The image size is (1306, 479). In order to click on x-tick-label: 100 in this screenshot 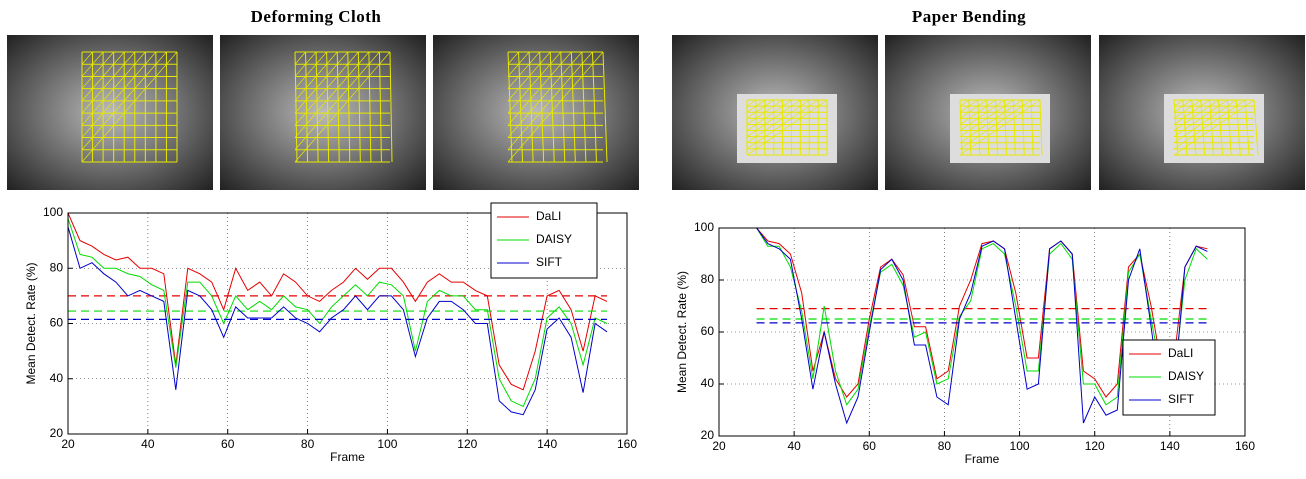, I will do `click(1020, 446)`.